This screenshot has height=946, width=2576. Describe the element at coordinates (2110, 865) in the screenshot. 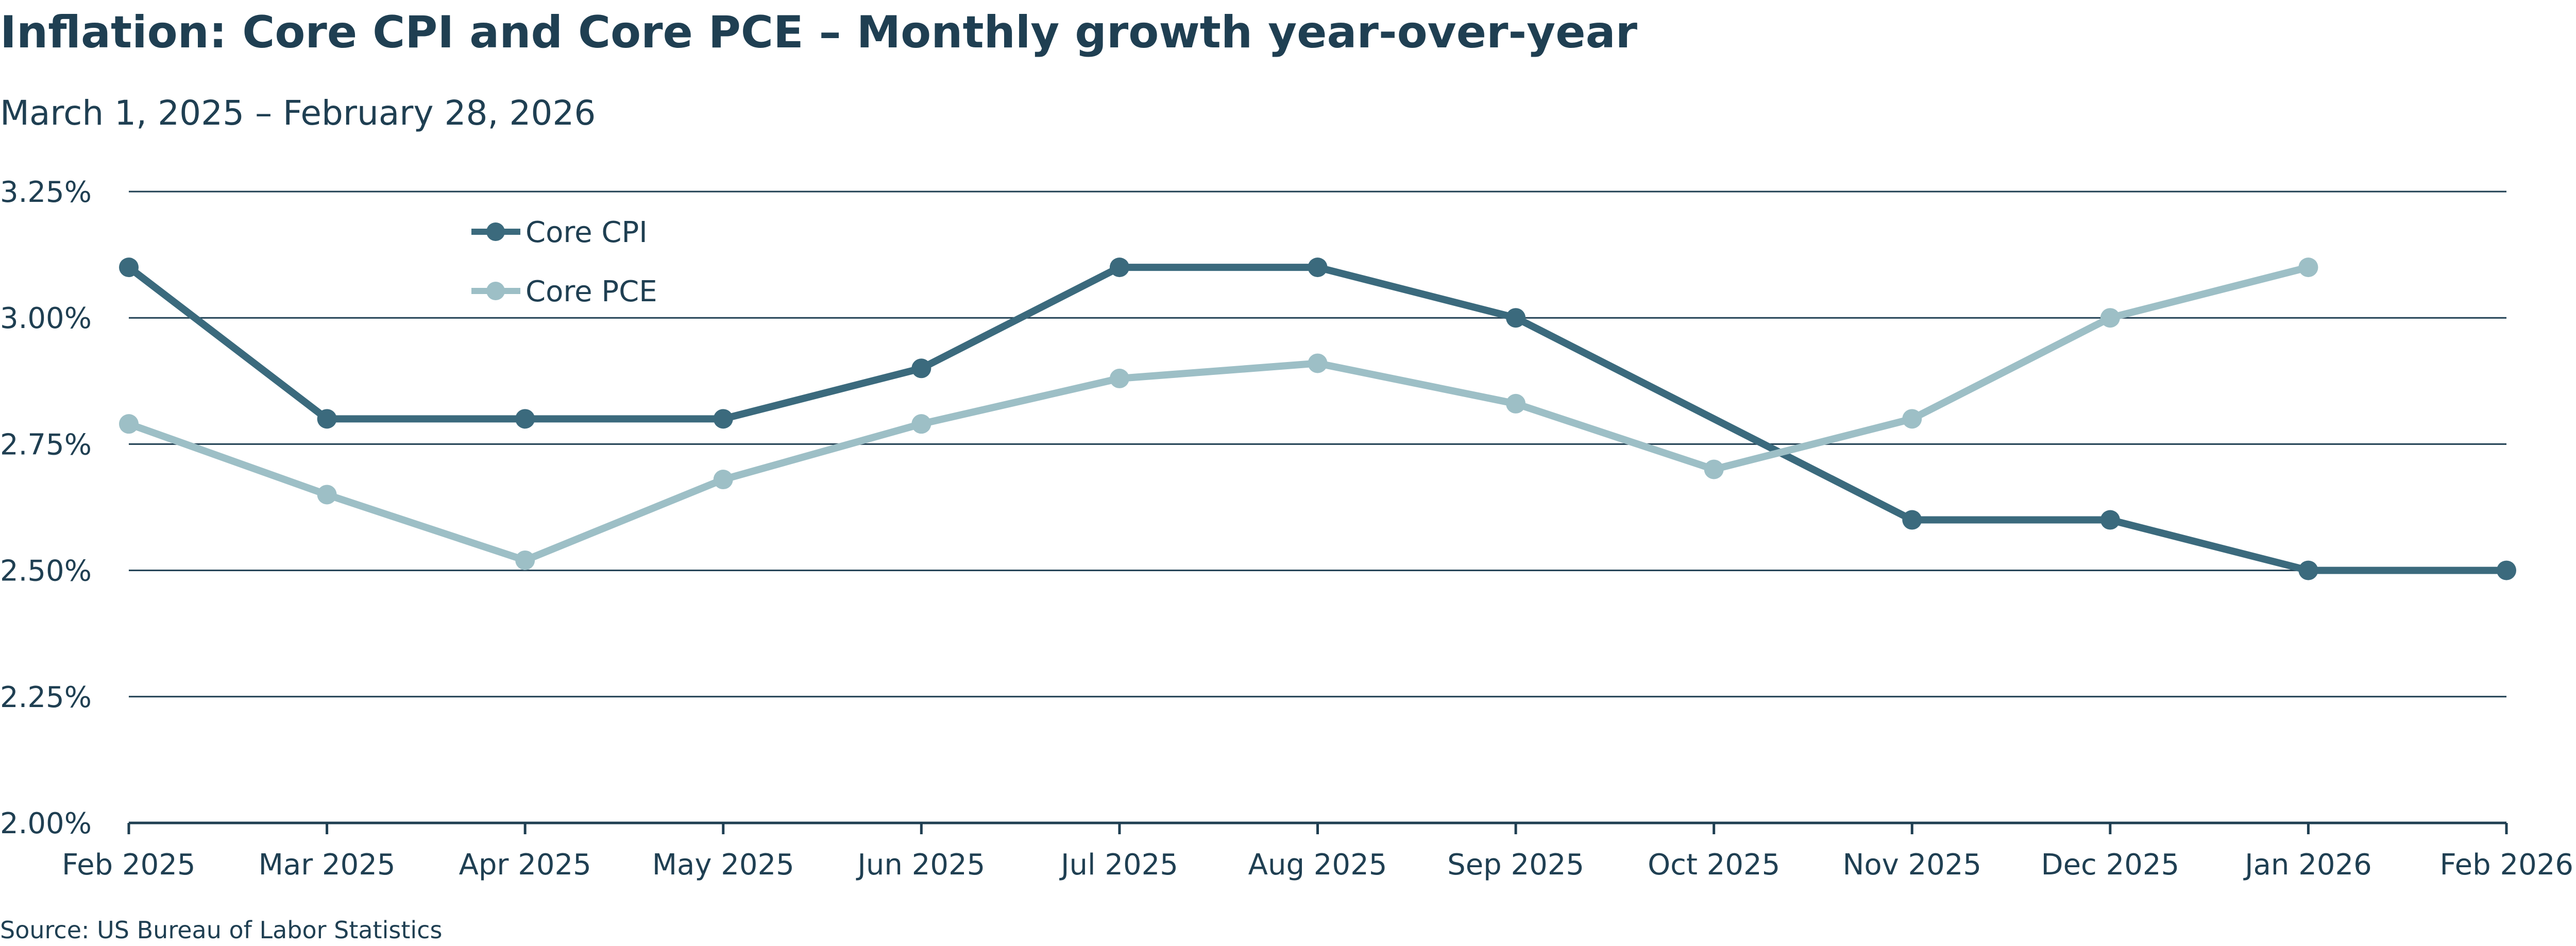

I see `x-tick-label: Dec 2025` at that location.